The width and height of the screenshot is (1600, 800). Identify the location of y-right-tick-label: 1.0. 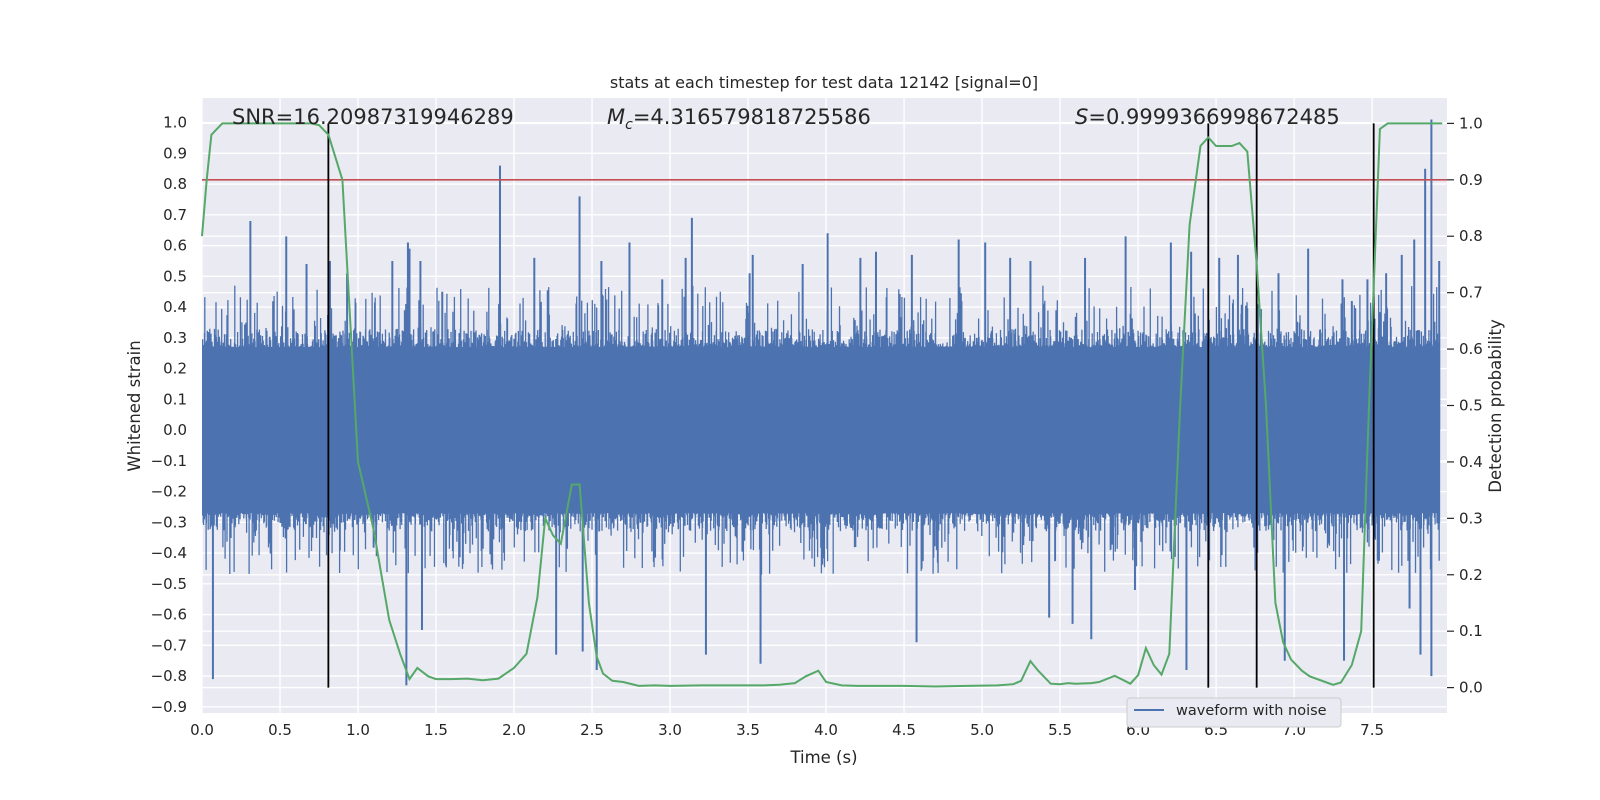
(1471, 123).